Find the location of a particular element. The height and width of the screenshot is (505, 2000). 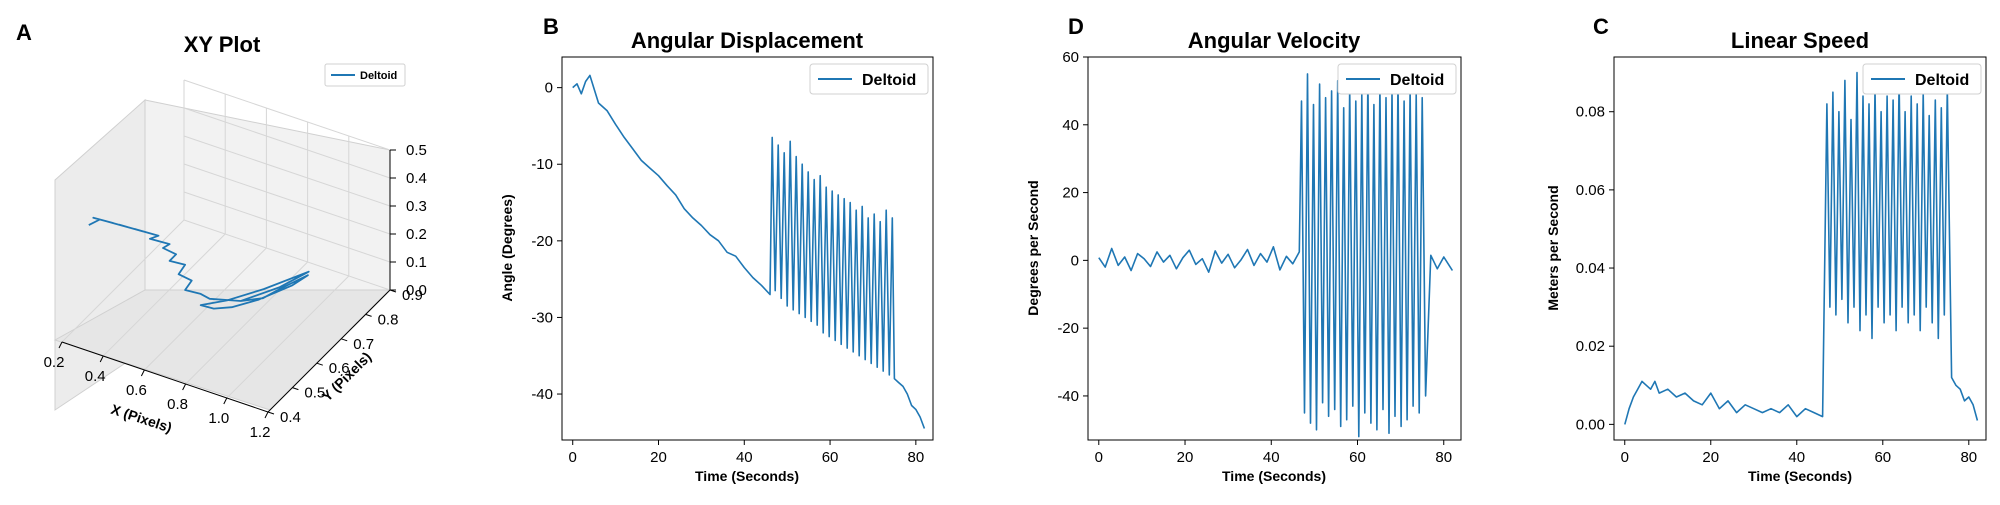

panel-letter: B is located at coordinates (551, 26).